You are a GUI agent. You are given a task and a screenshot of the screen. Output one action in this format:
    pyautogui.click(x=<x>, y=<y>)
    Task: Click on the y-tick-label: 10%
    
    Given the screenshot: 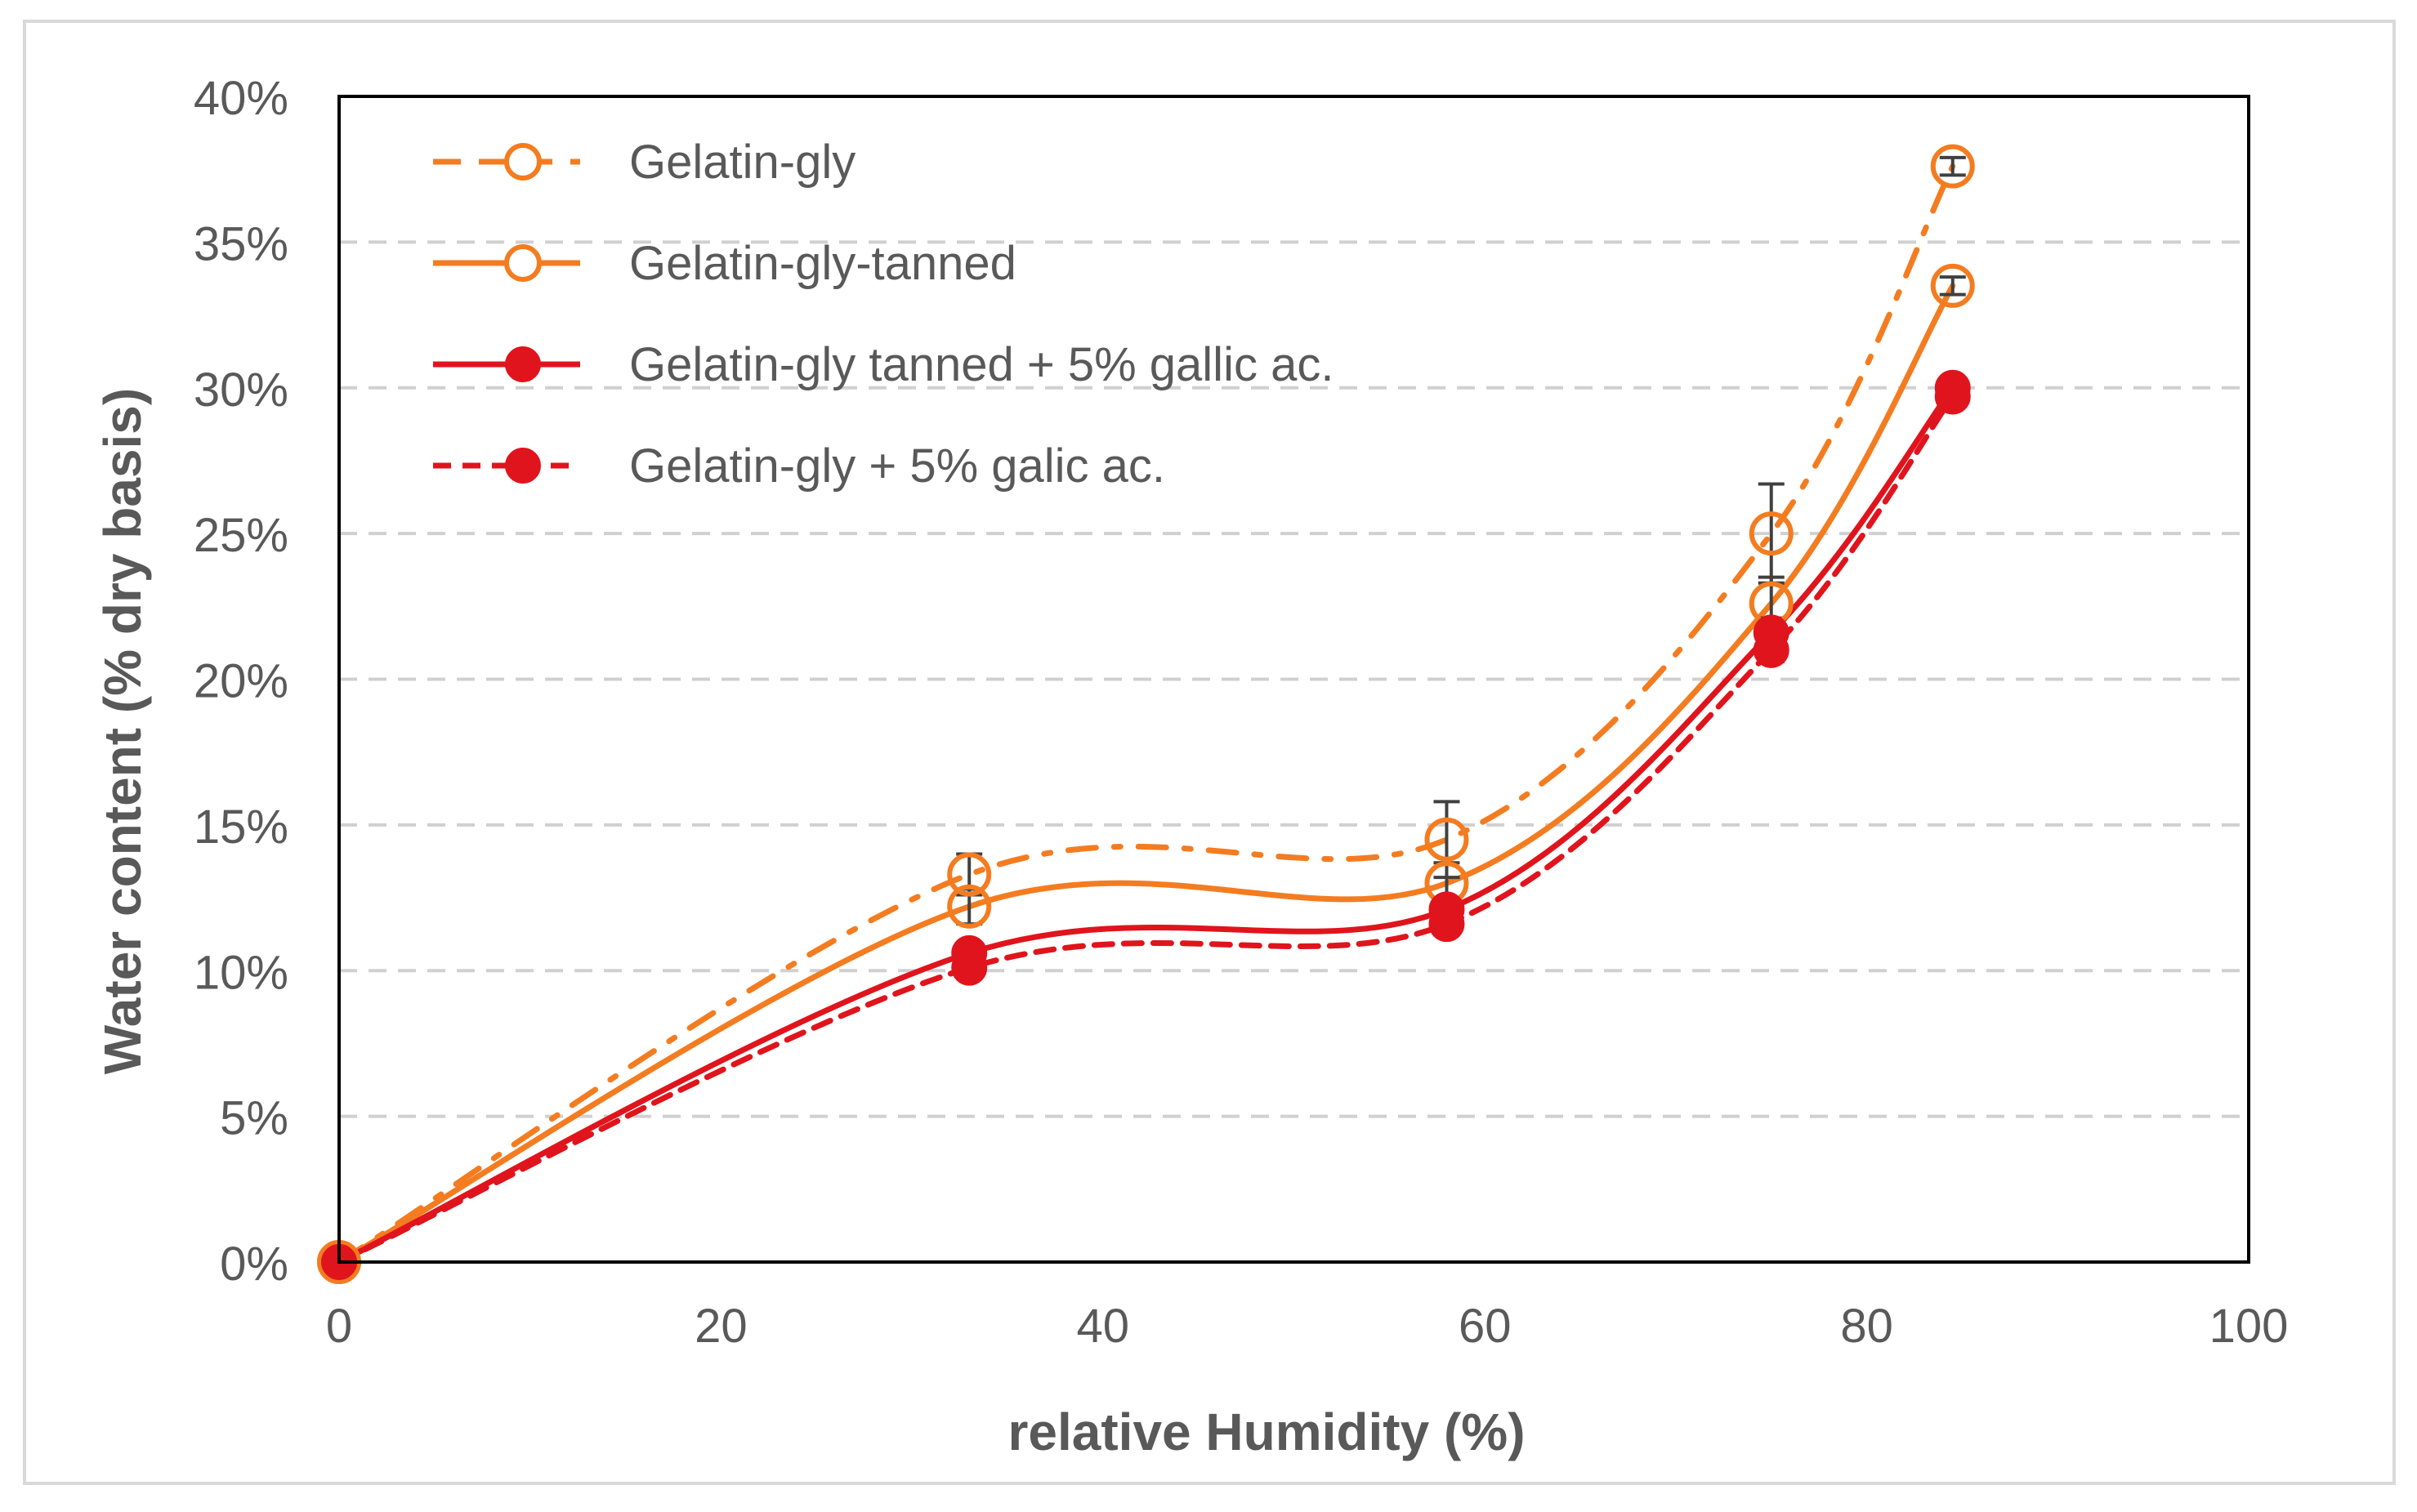 What is the action you would take?
    pyautogui.click(x=241, y=973)
    